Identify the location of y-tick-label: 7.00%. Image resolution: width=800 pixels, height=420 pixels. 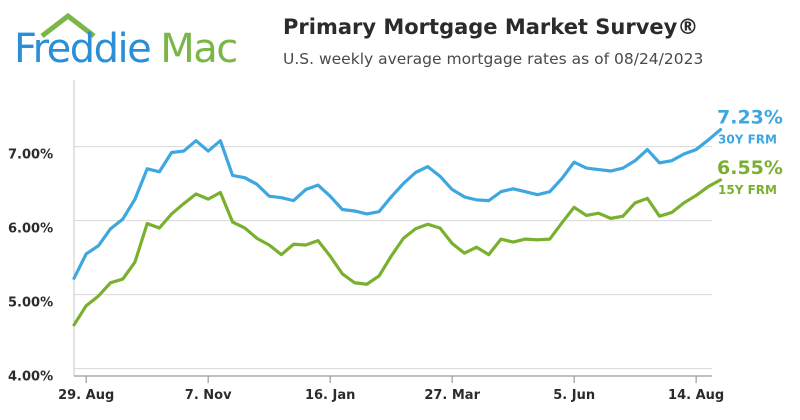
(30, 155).